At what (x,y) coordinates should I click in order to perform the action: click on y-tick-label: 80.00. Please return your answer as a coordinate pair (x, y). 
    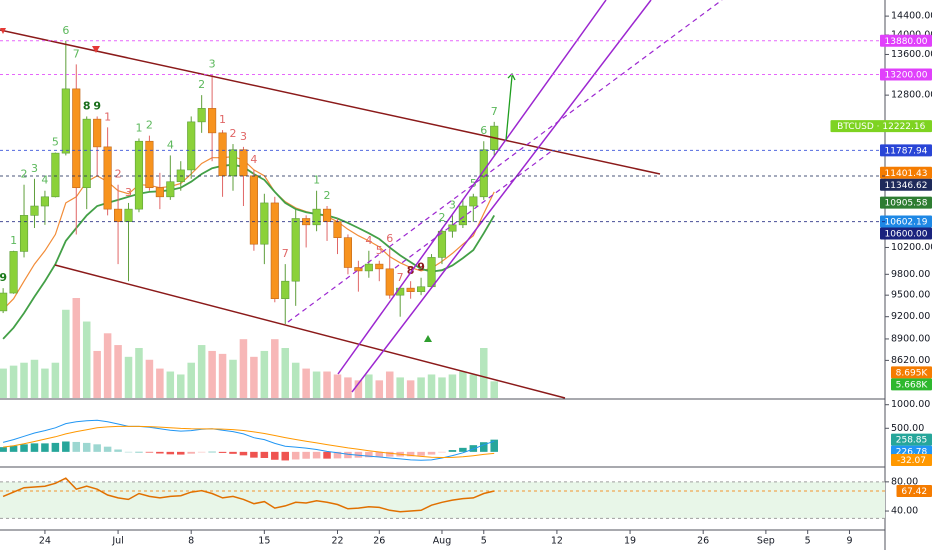
    Looking at the image, I should click on (904, 481).